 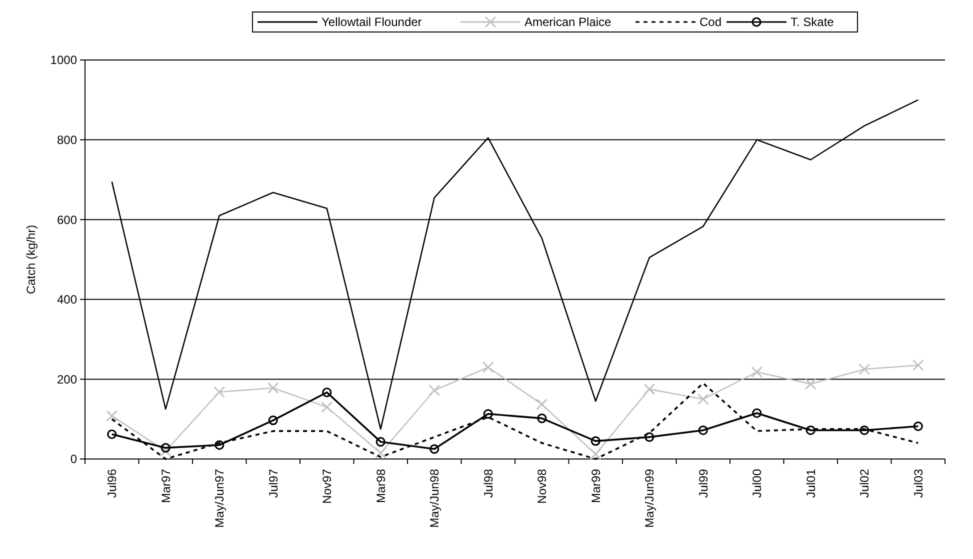 I want to click on x-tick-label: Jul02, so click(x=865, y=483).